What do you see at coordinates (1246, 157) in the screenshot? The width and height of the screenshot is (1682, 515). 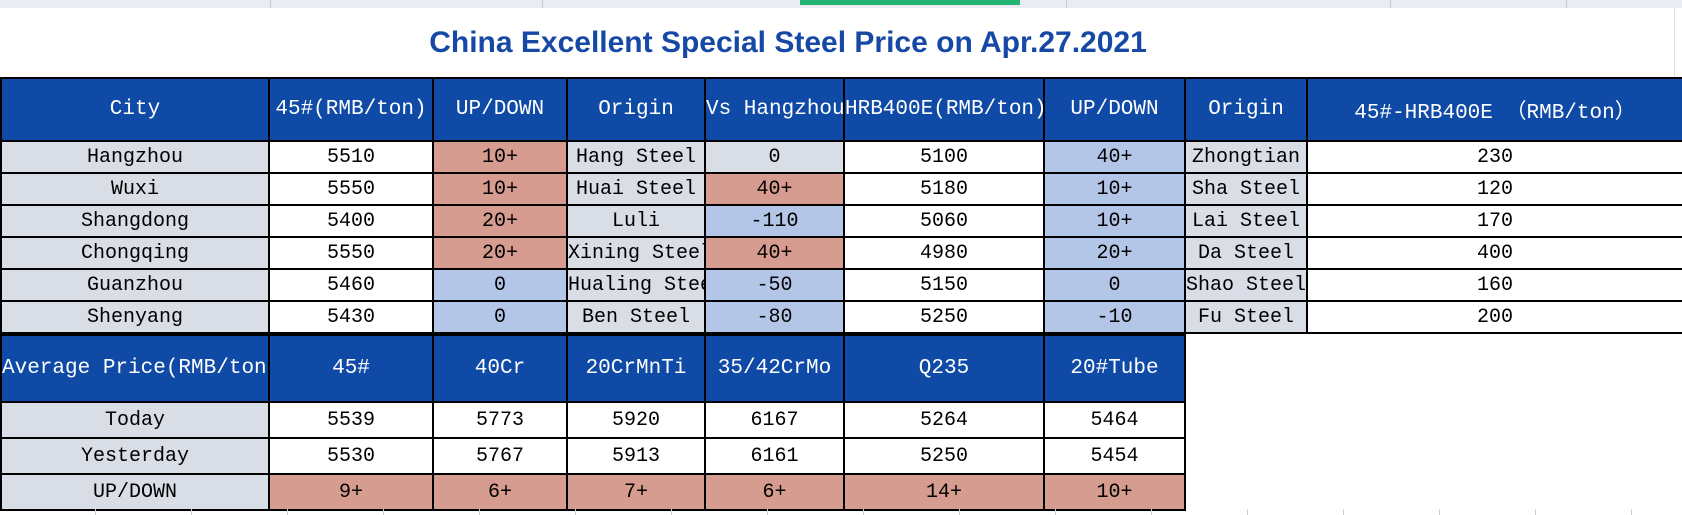 I see `table-cell: Zhongtian` at bounding box center [1246, 157].